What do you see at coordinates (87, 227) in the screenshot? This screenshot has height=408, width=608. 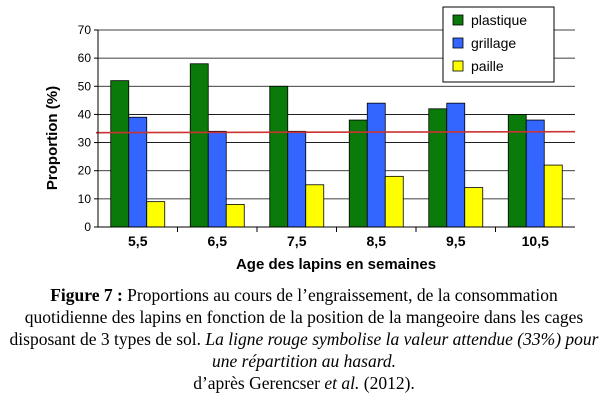 I see `y-tick-label: 0` at bounding box center [87, 227].